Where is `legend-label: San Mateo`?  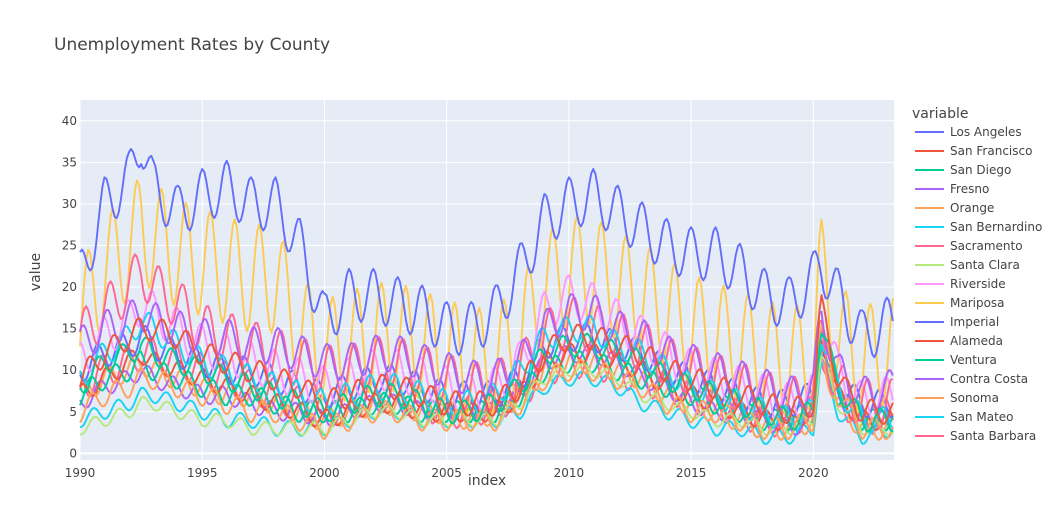 legend-label: San Mateo is located at coordinates (982, 417).